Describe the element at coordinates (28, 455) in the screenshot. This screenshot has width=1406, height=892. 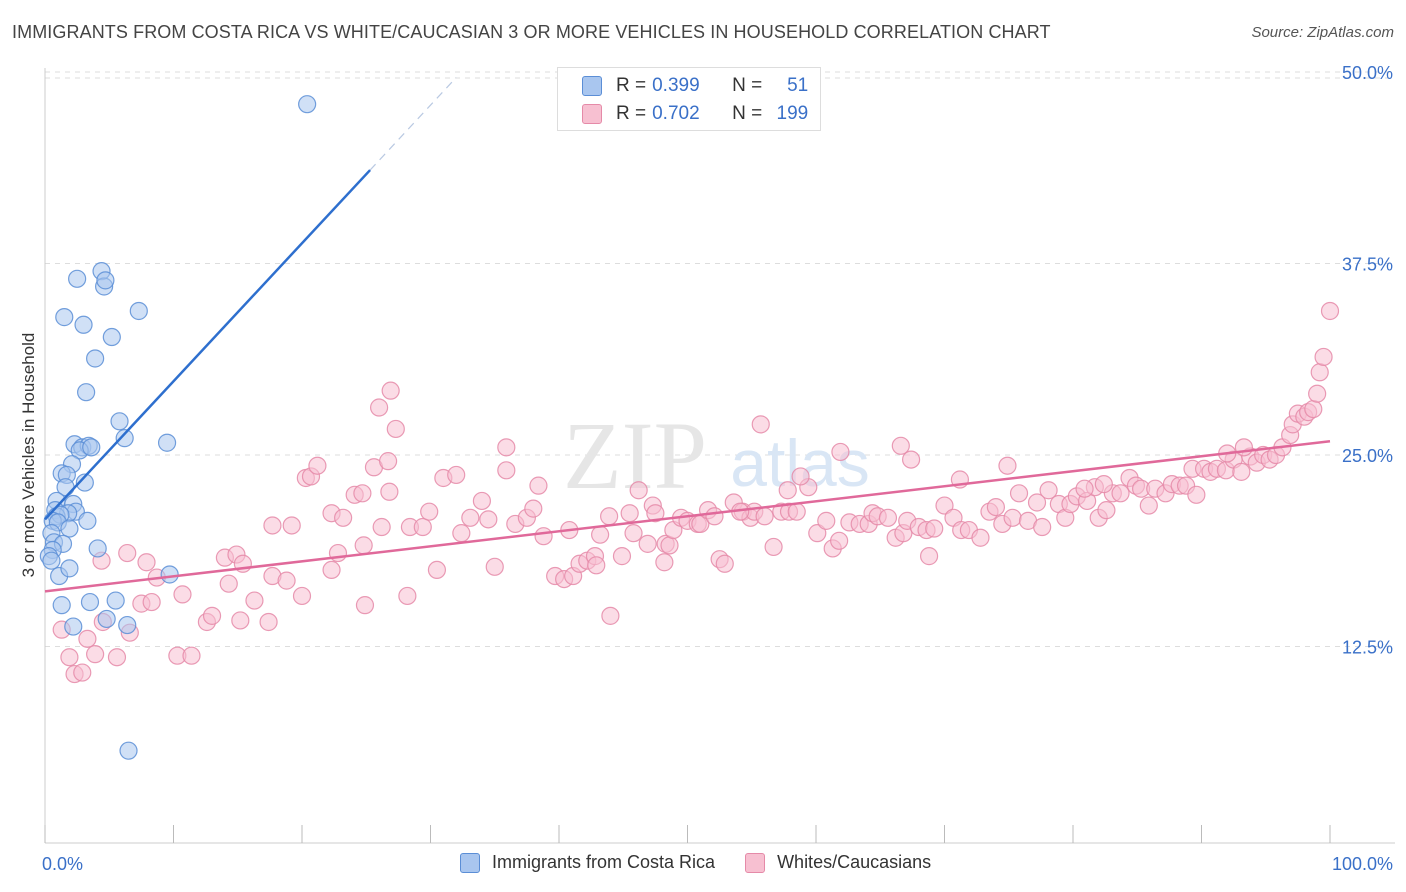
I see `y-axis-label: 3 or more Vehicles in Household` at that location.